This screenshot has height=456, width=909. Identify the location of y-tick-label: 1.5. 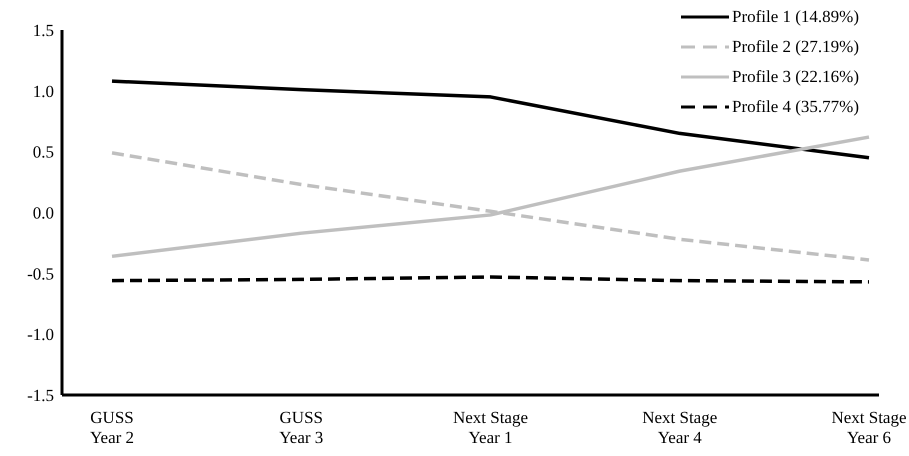
(43, 30).